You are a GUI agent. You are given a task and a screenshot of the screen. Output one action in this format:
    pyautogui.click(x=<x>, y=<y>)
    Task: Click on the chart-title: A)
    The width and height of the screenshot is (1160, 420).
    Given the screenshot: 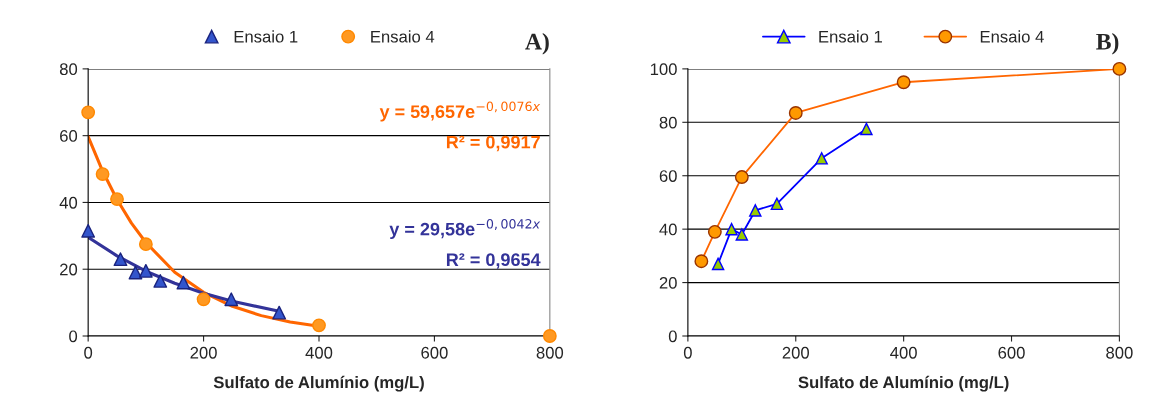 What is the action you would take?
    pyautogui.click(x=537, y=44)
    